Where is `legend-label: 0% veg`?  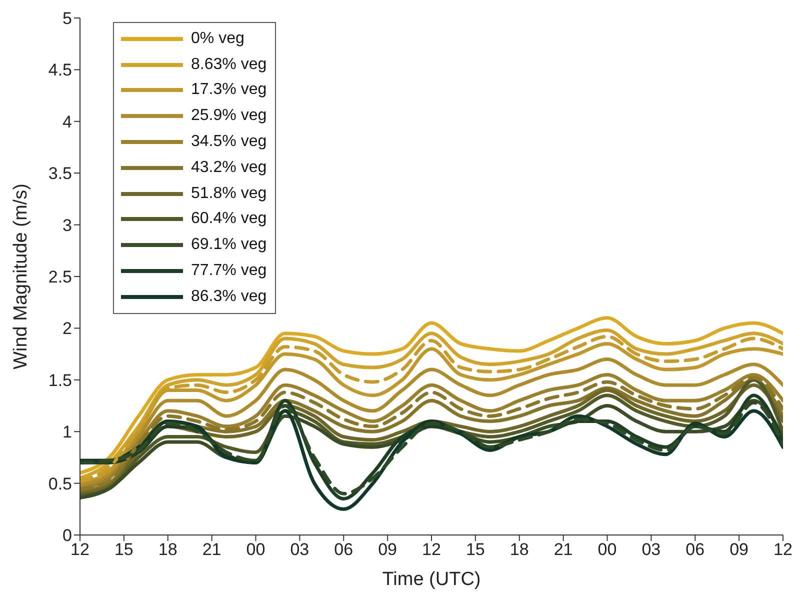 legend-label: 0% veg is located at coordinates (217, 39).